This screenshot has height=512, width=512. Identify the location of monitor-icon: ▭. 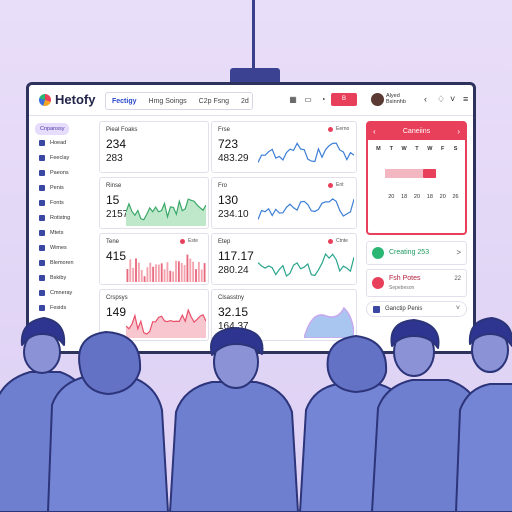
(308, 99).